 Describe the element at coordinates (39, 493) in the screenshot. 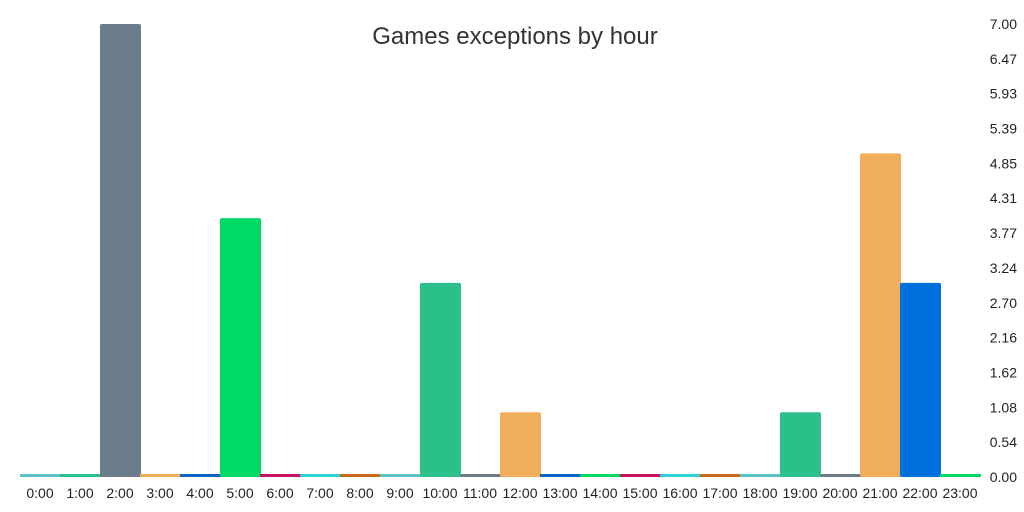

I see `x-tick-label: 0:00` at that location.